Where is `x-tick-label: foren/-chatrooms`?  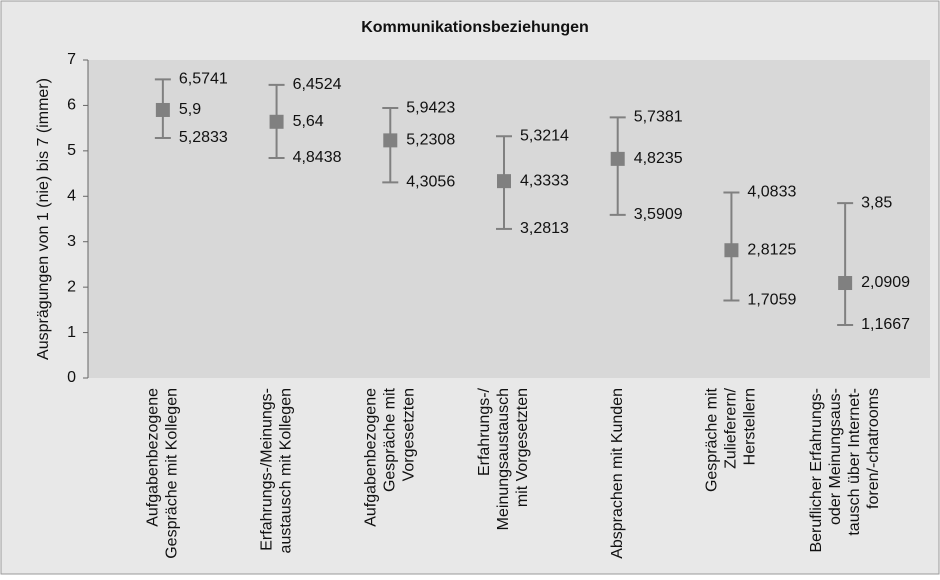 x-tick-label: foren/-chatrooms is located at coordinates (873, 448).